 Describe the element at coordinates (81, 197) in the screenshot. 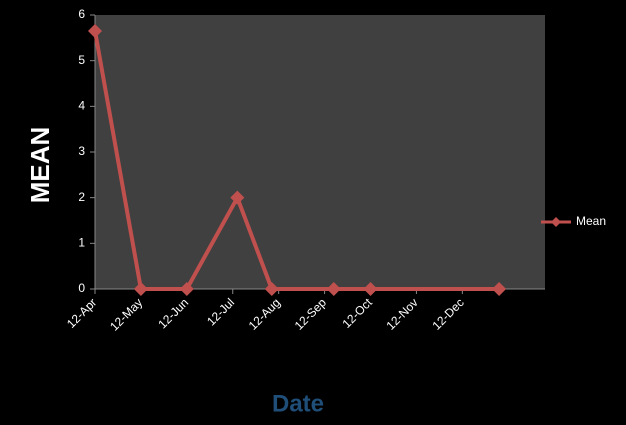

I see `y-tick-label: 2` at that location.